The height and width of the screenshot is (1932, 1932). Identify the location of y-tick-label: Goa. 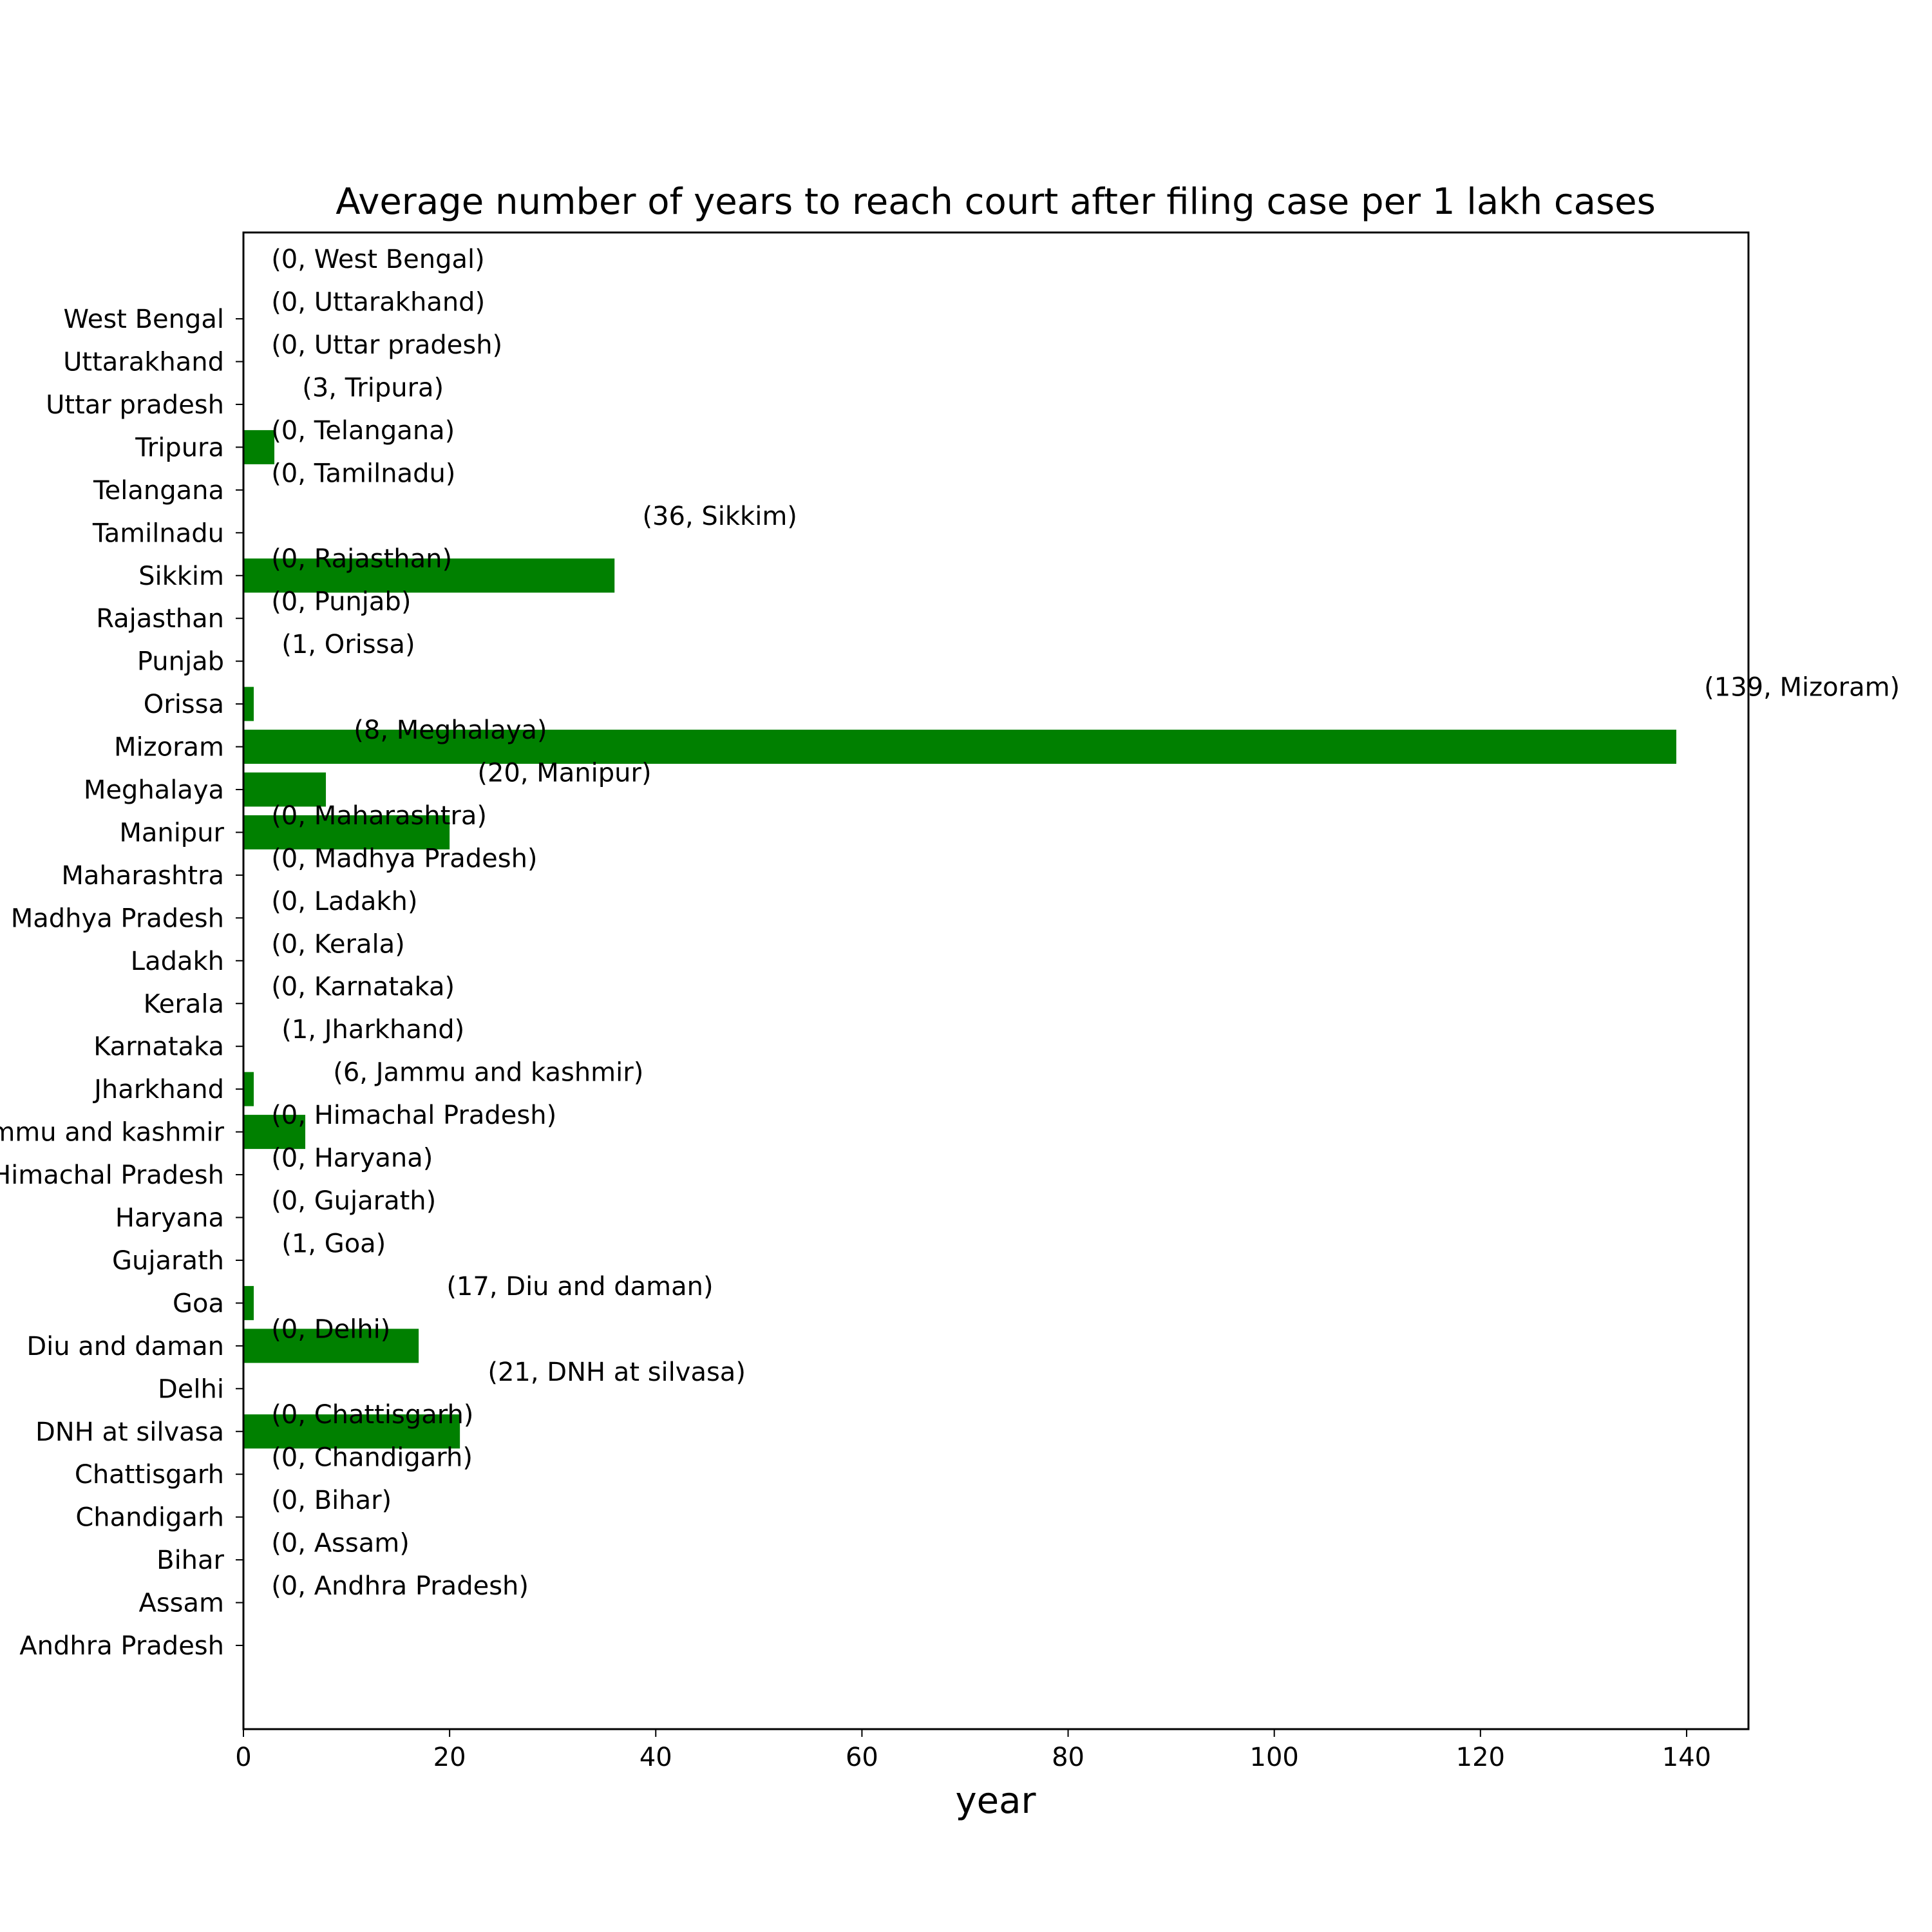
(199, 1303).